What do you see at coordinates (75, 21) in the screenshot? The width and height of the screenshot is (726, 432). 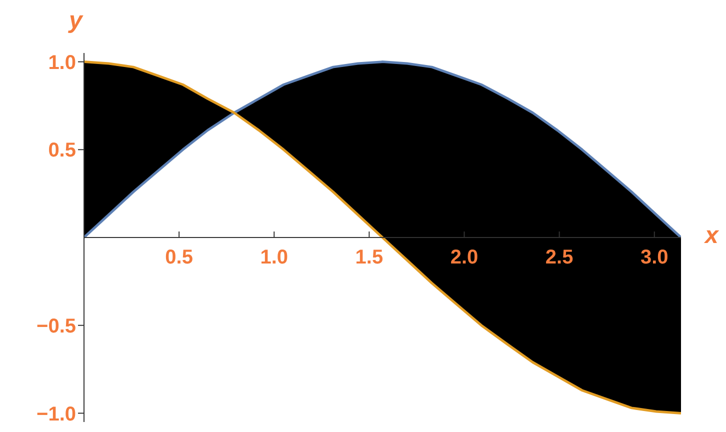 I see `y-axis-title: y` at bounding box center [75, 21].